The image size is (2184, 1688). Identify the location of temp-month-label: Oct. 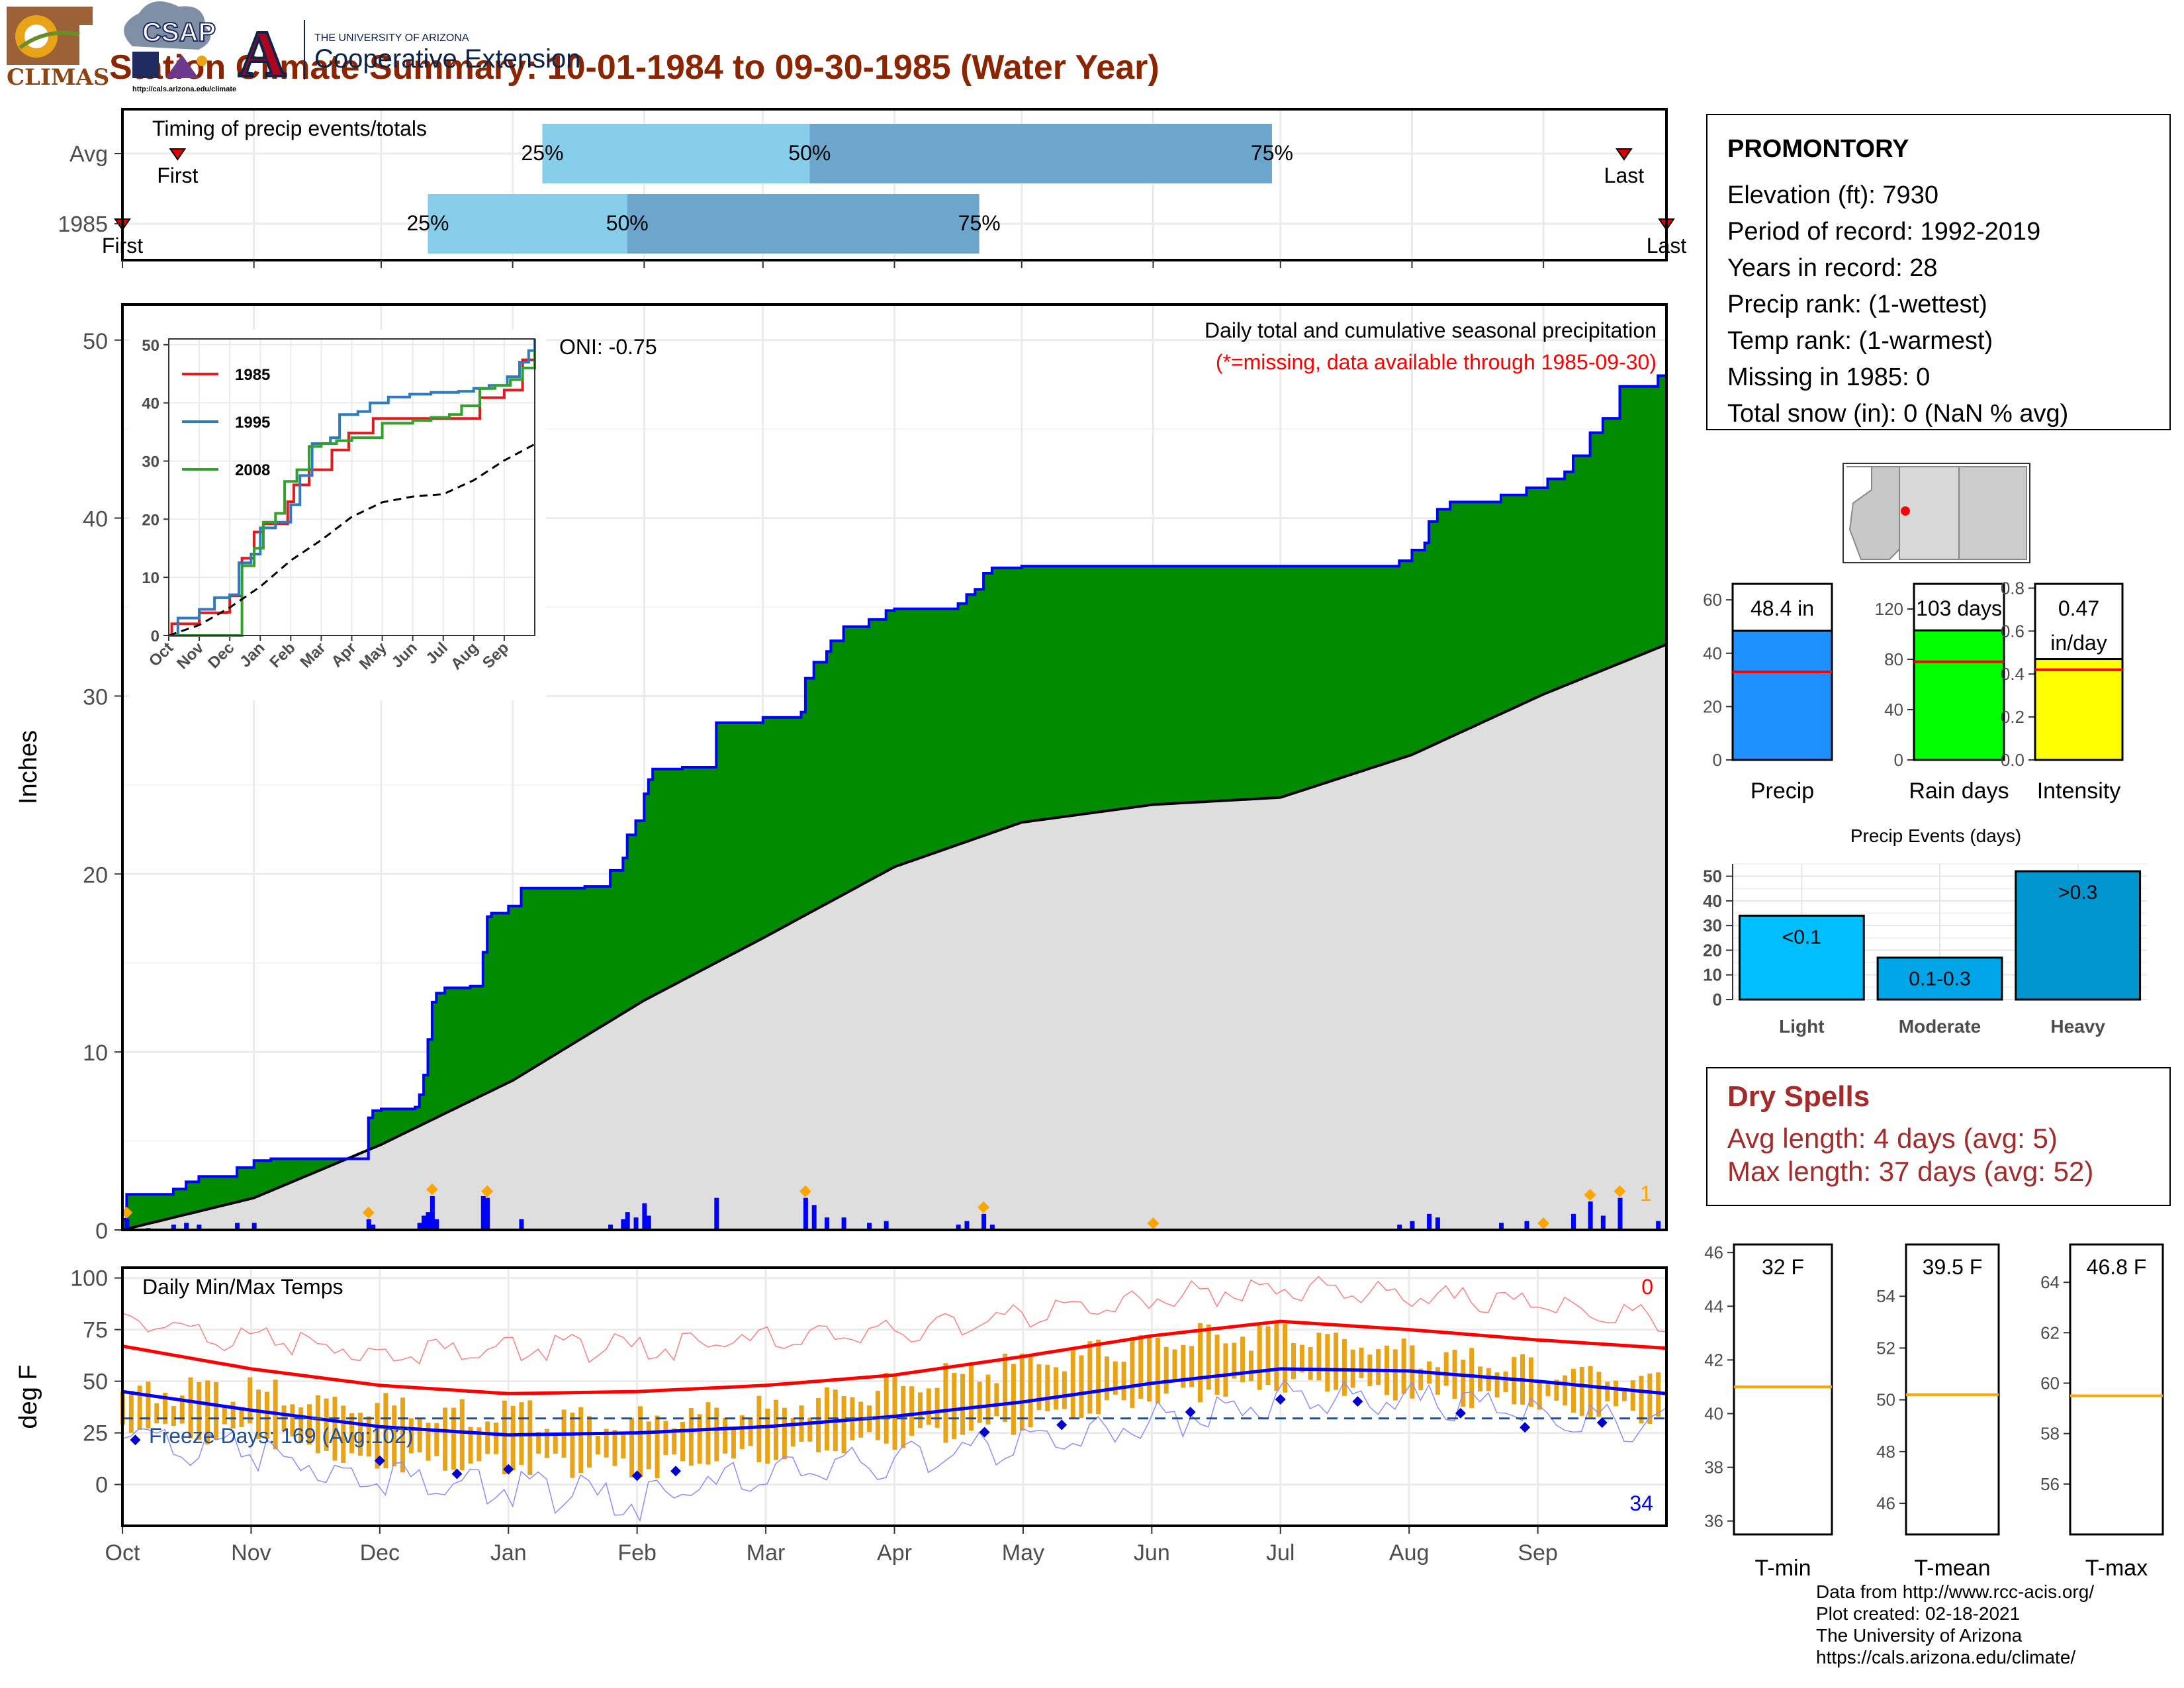
(122, 1553).